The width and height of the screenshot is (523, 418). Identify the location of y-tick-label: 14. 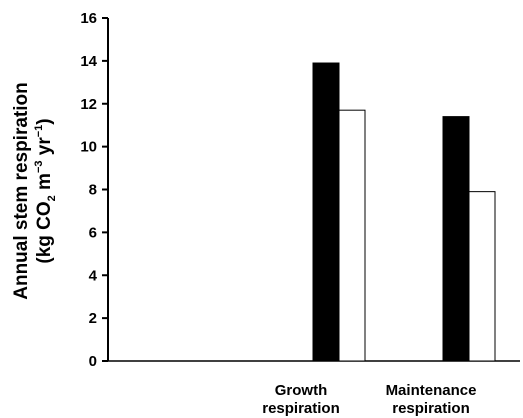
(88, 61).